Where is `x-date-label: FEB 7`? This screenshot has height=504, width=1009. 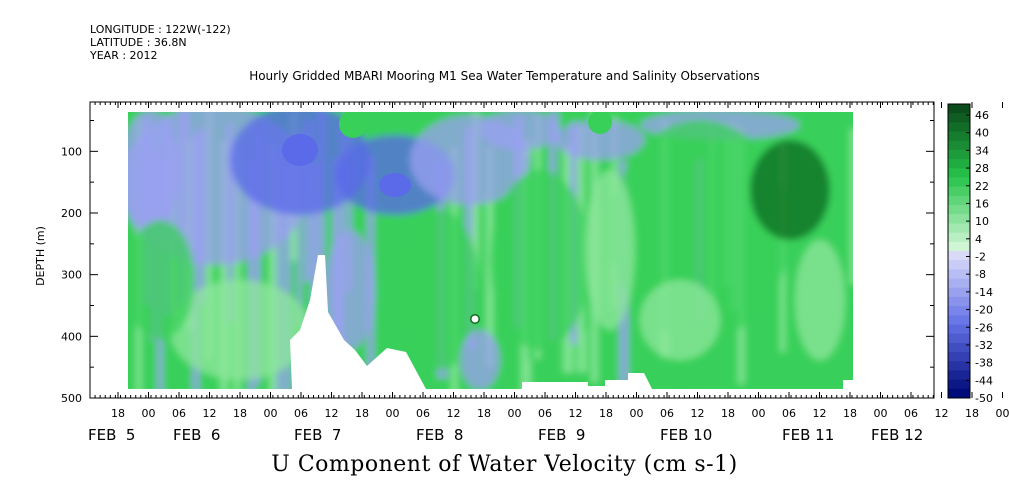
x-date-label: FEB 7 is located at coordinates (317, 435).